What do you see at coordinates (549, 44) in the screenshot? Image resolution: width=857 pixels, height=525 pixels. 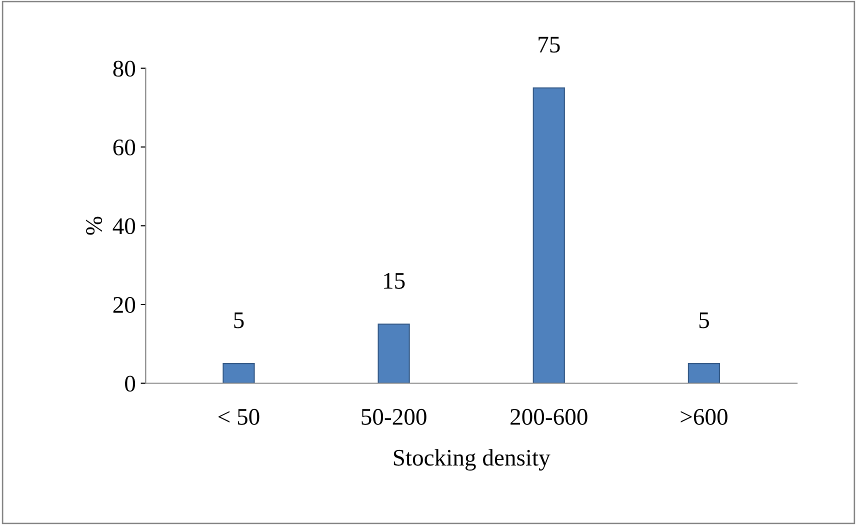 I see `data-label: 75` at bounding box center [549, 44].